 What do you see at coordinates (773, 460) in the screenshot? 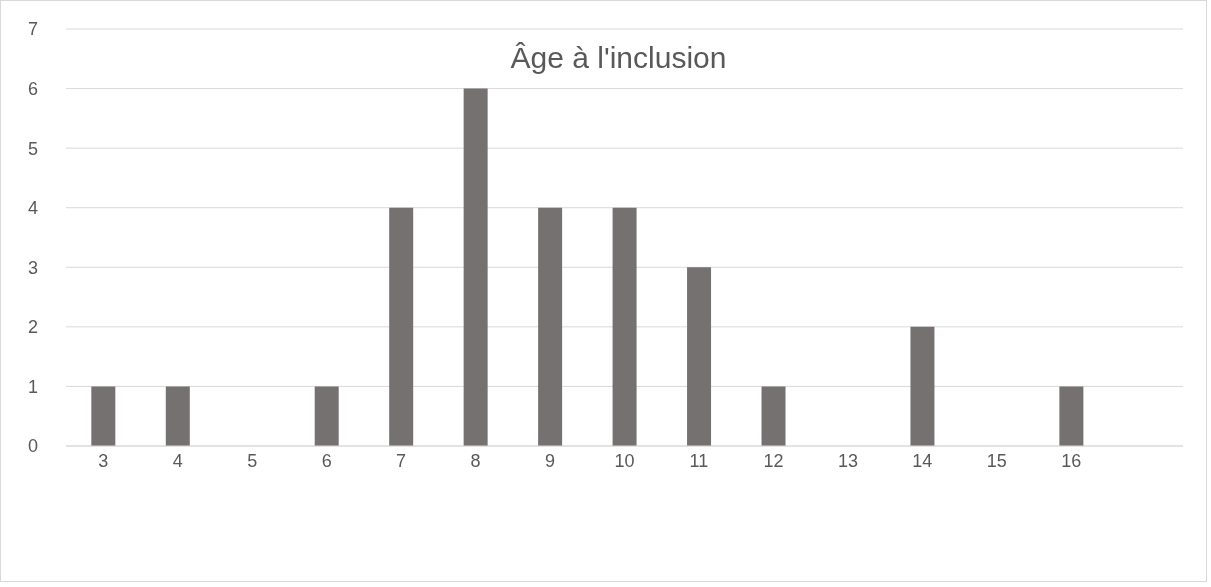
I see `x-tick-label: 12` at bounding box center [773, 460].